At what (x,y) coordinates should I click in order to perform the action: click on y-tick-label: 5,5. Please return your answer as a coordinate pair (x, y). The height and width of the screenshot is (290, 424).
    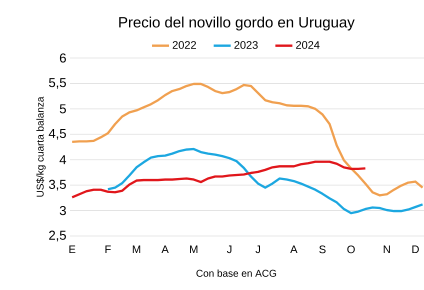
    Looking at the image, I should click on (57, 83).